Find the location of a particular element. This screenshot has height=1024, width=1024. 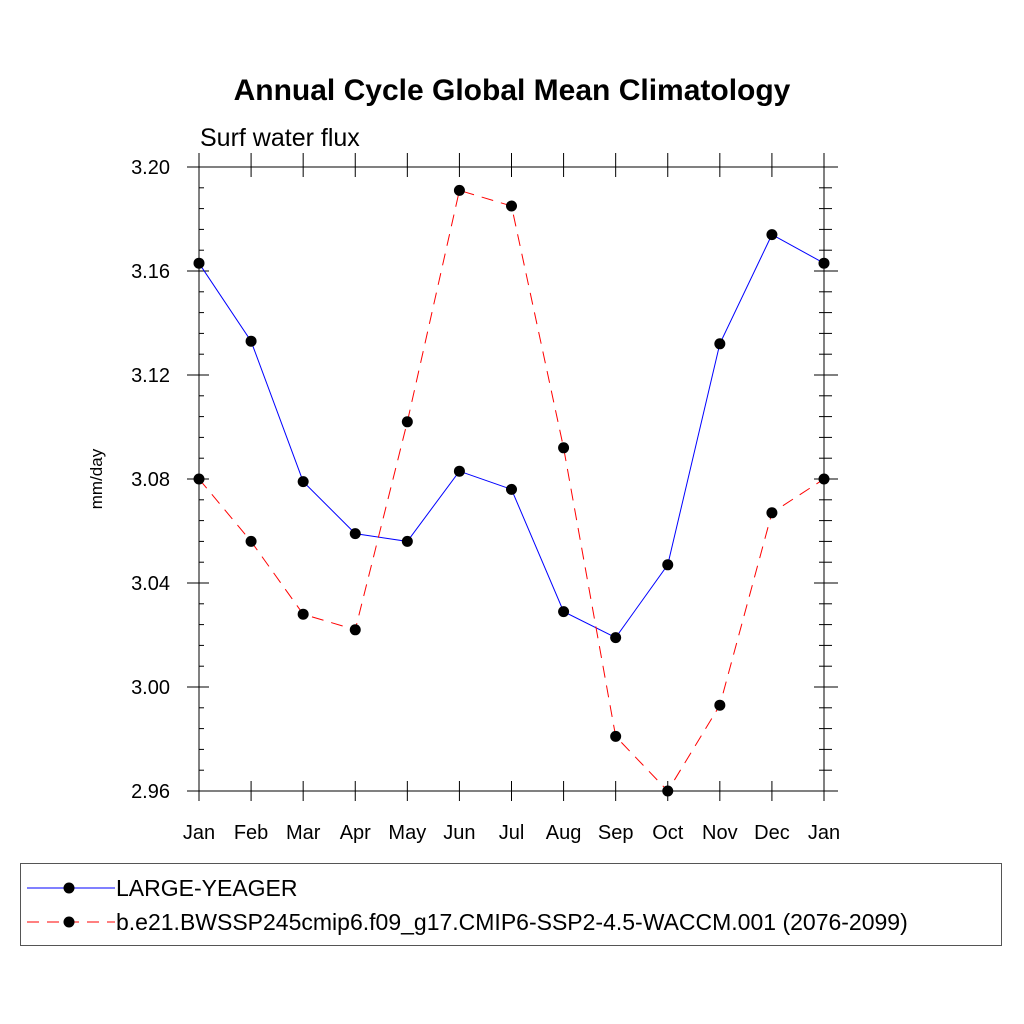

x-tick-label: Apr is located at coordinates (355, 833).